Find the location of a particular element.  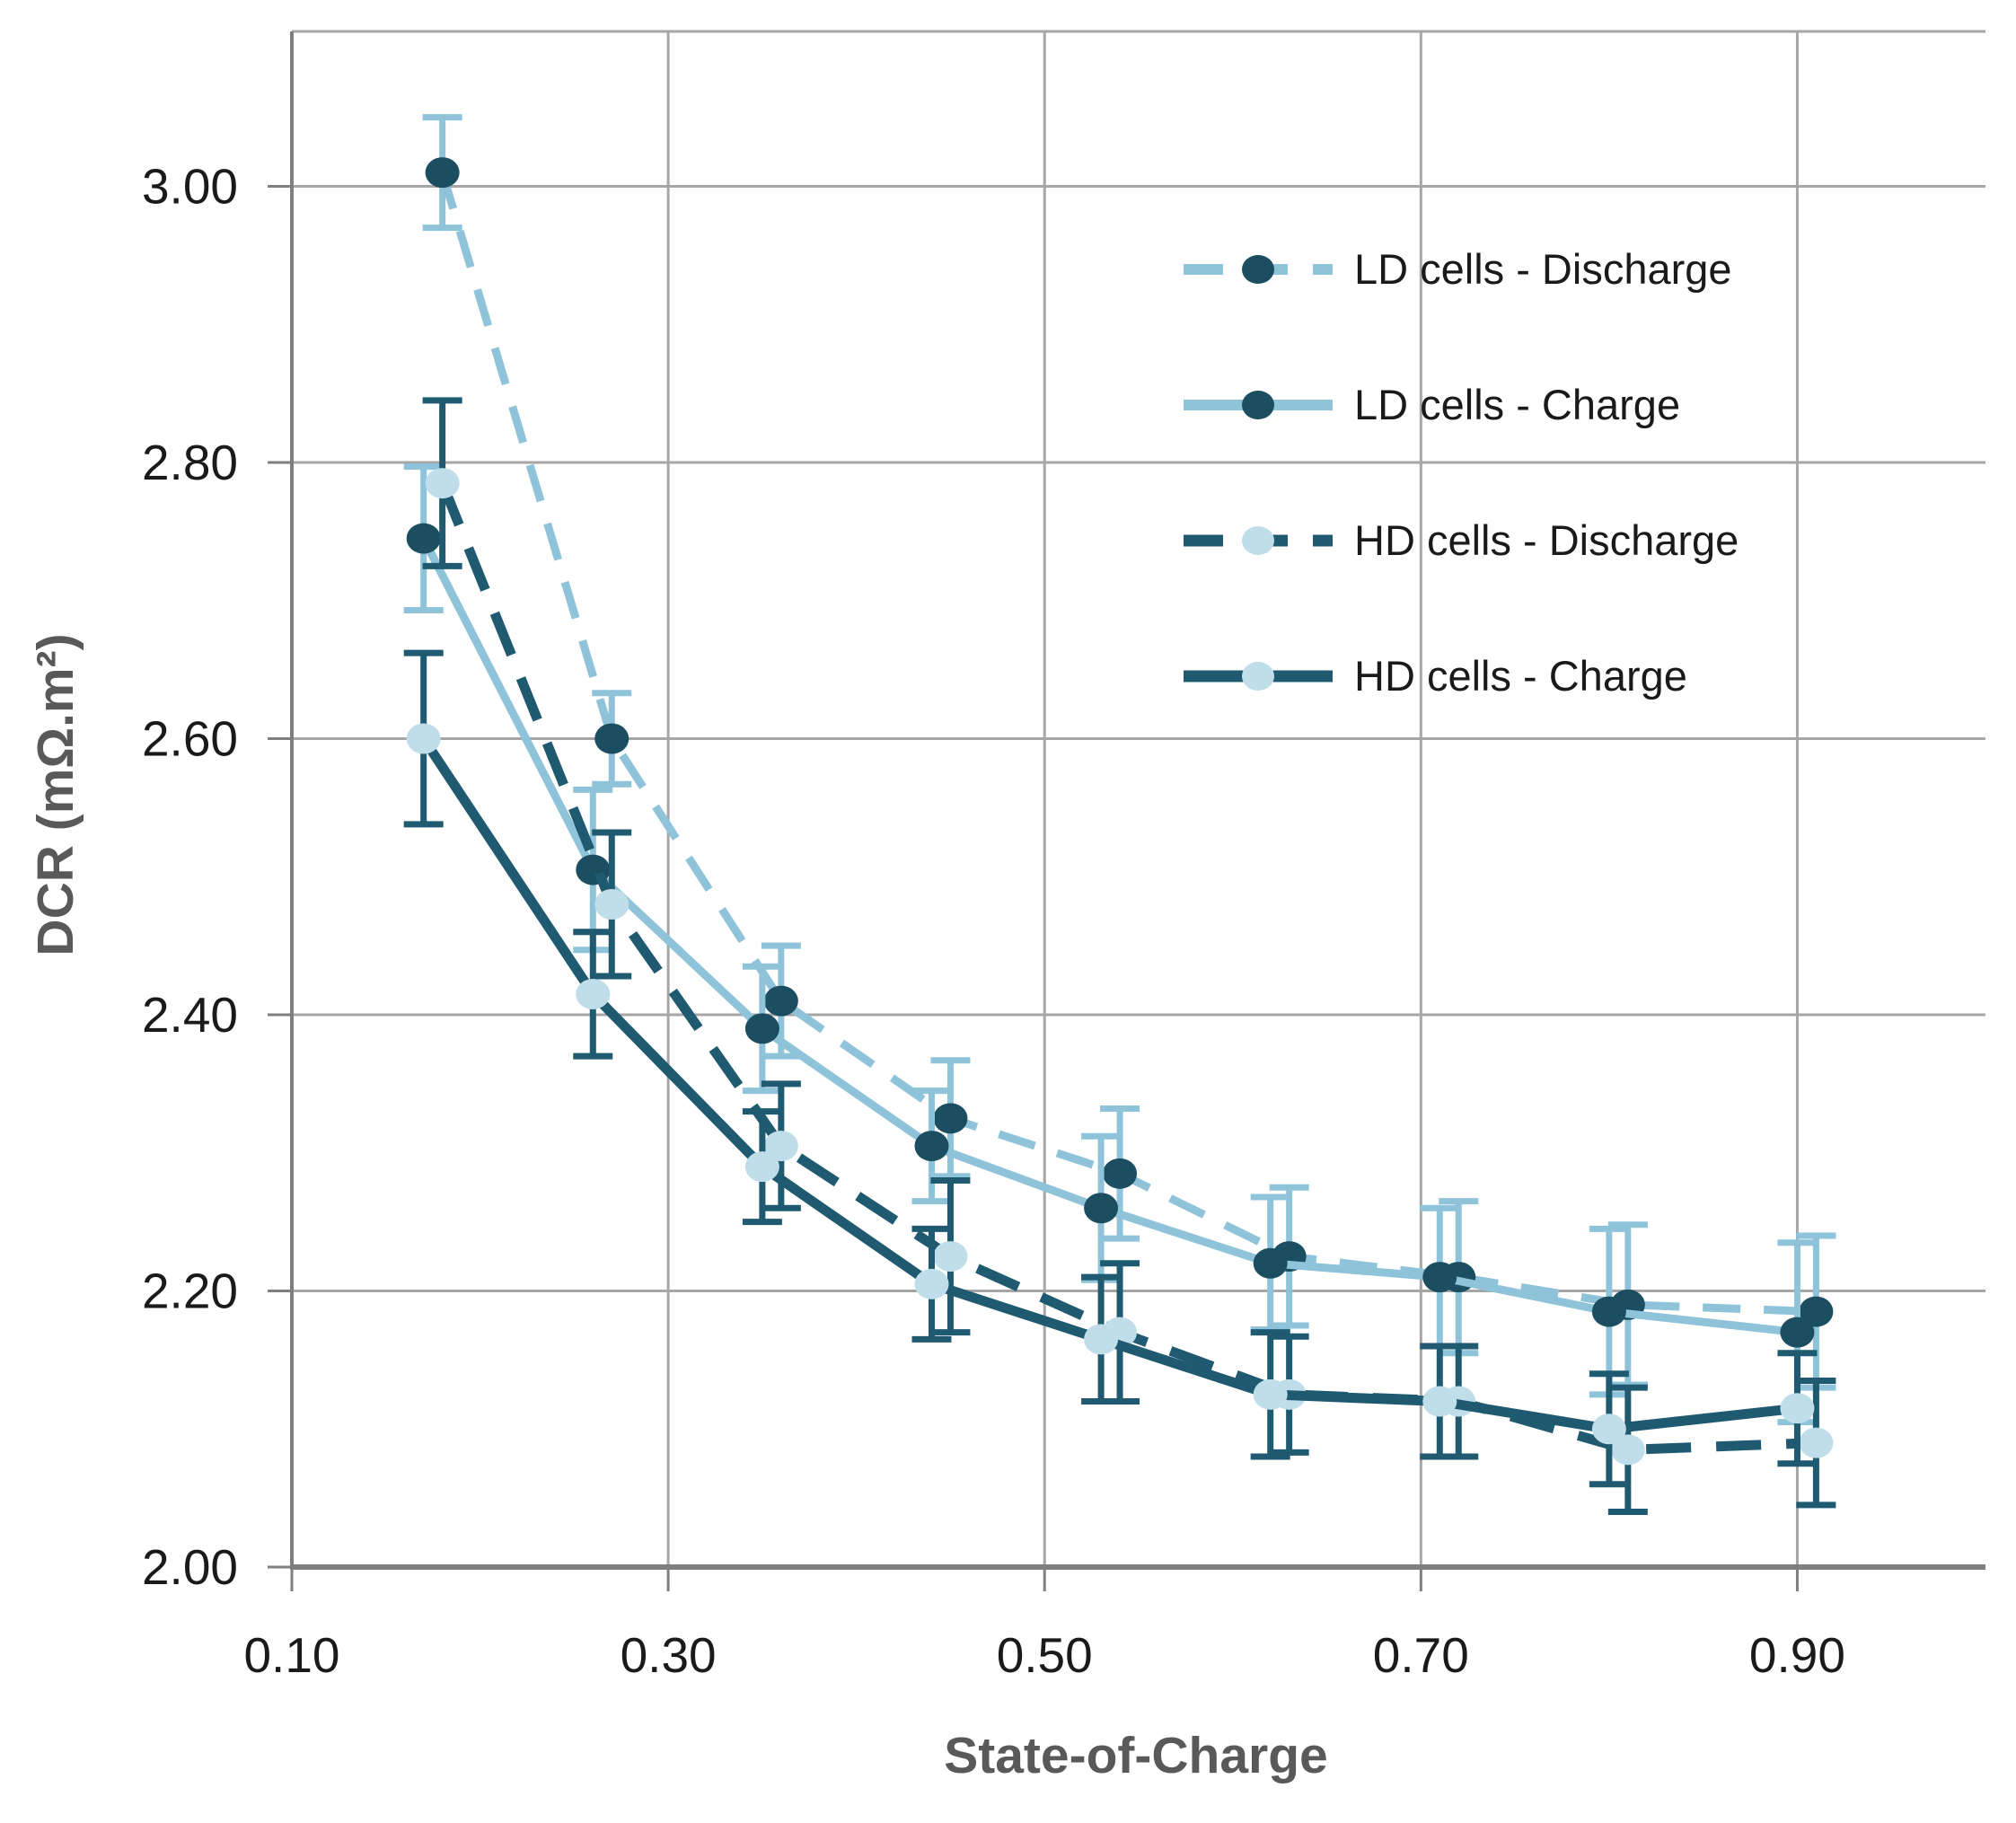

legend-label: LD cells - Discharge is located at coordinates (1543, 269).